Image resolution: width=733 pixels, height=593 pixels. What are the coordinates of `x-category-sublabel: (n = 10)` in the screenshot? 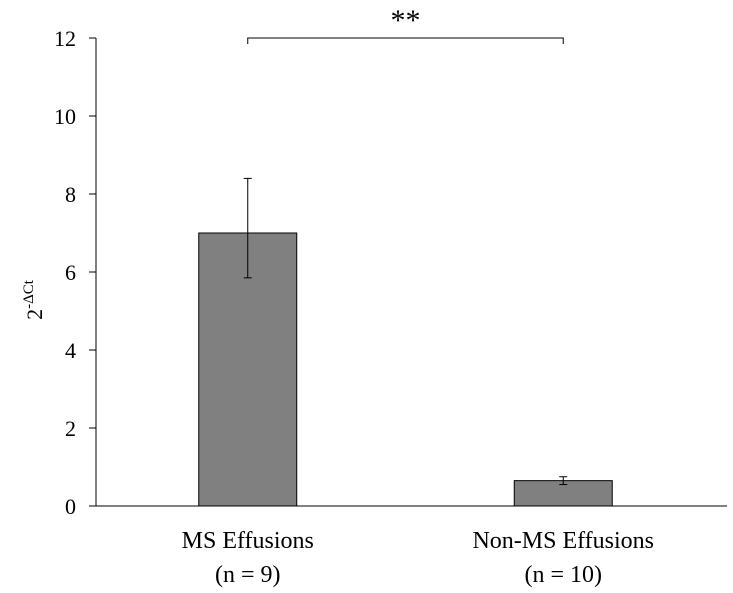 It's located at (563, 575).